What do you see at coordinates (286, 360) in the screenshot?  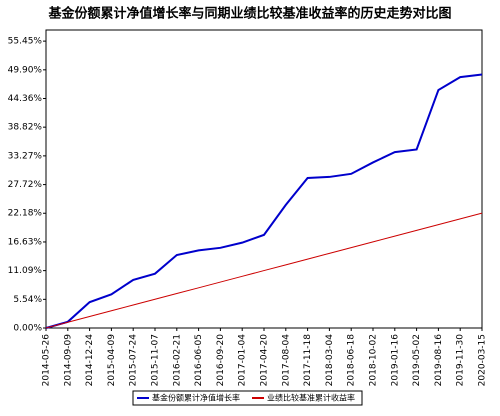 I see `x-tick-label: 2017-08-04` at bounding box center [286, 360].